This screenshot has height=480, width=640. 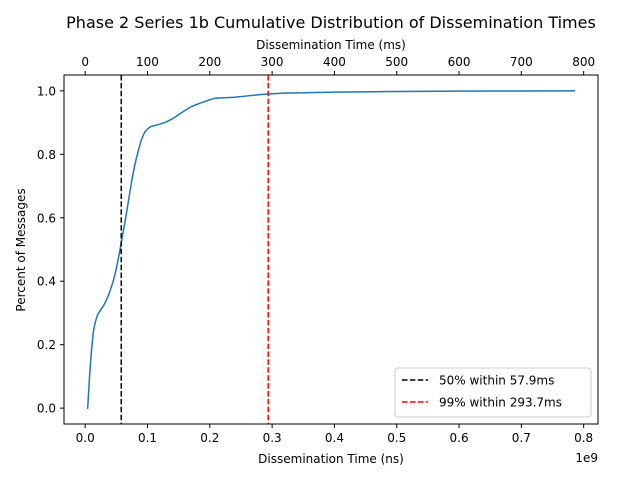 I want to click on top-x-tick-label: 300, so click(x=272, y=62).